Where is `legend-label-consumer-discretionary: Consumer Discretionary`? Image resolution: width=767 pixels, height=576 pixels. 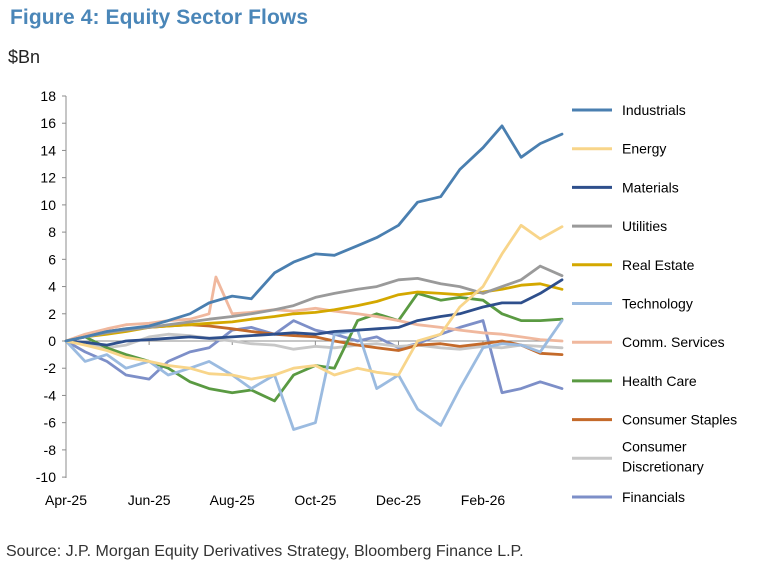
legend-label-consumer-discretionary: Consumer Discretionary is located at coordinates (663, 456).